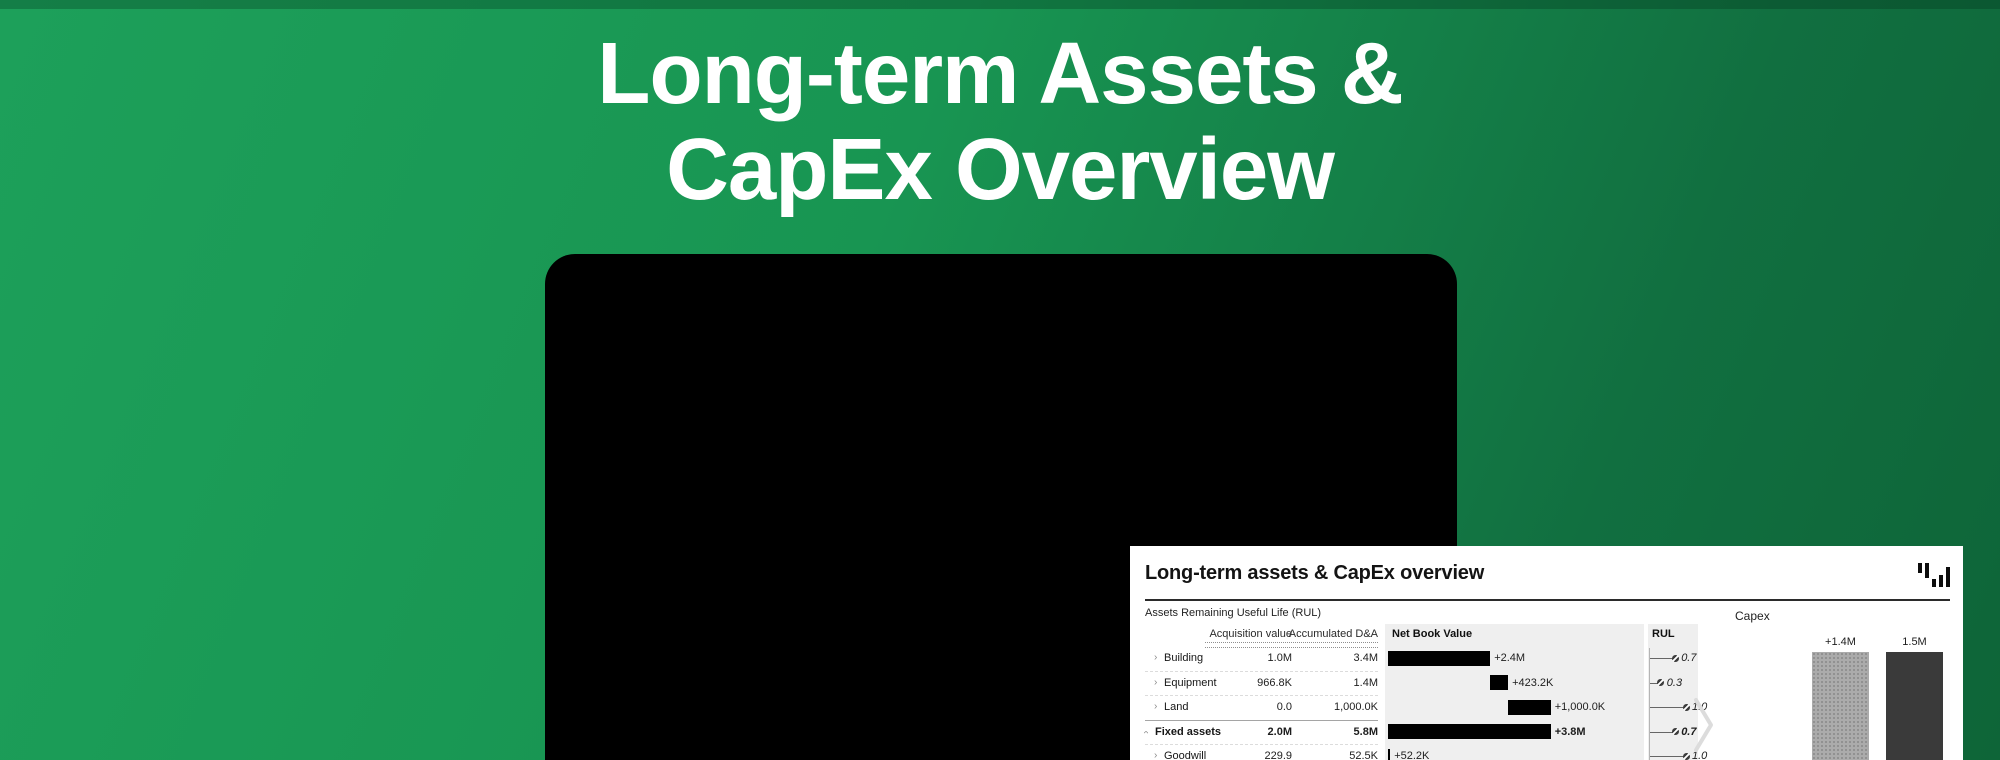  What do you see at coordinates (1284, 707) in the screenshot?
I see `acquisition-value: 0.0` at bounding box center [1284, 707].